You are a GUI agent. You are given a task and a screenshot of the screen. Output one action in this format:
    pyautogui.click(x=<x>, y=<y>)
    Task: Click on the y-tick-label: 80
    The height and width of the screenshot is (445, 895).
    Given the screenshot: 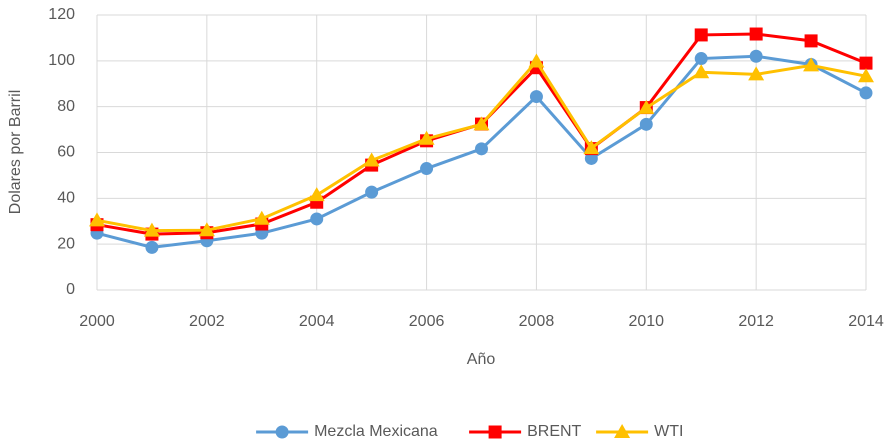 What is the action you would take?
    pyautogui.click(x=66, y=106)
    